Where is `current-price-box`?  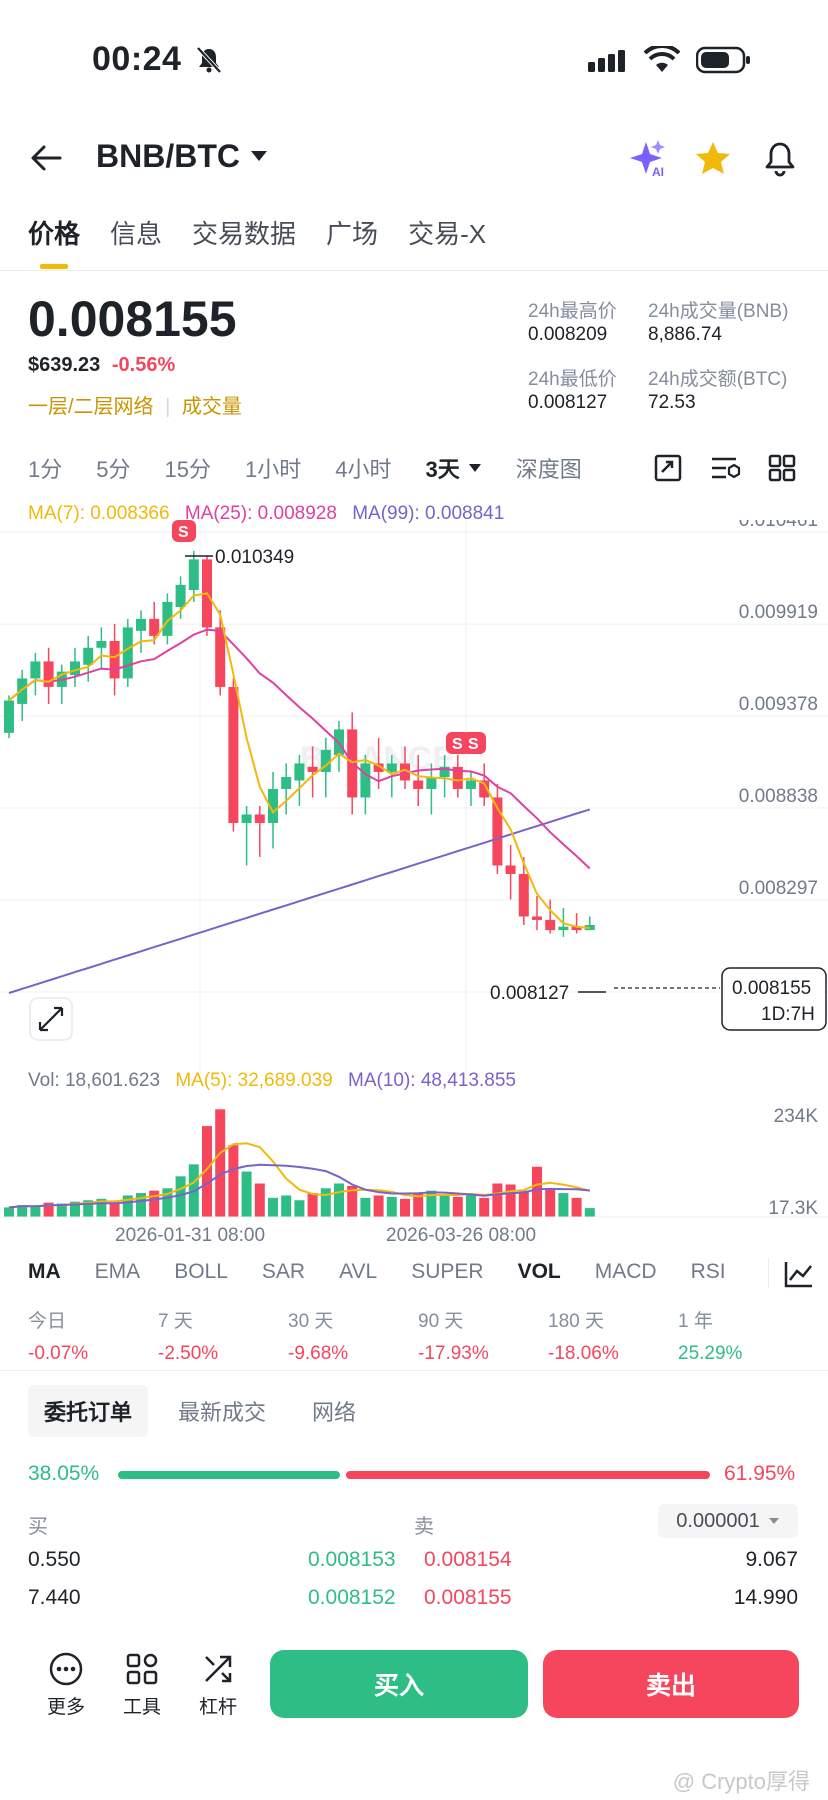 current-price-box is located at coordinates (774, 999).